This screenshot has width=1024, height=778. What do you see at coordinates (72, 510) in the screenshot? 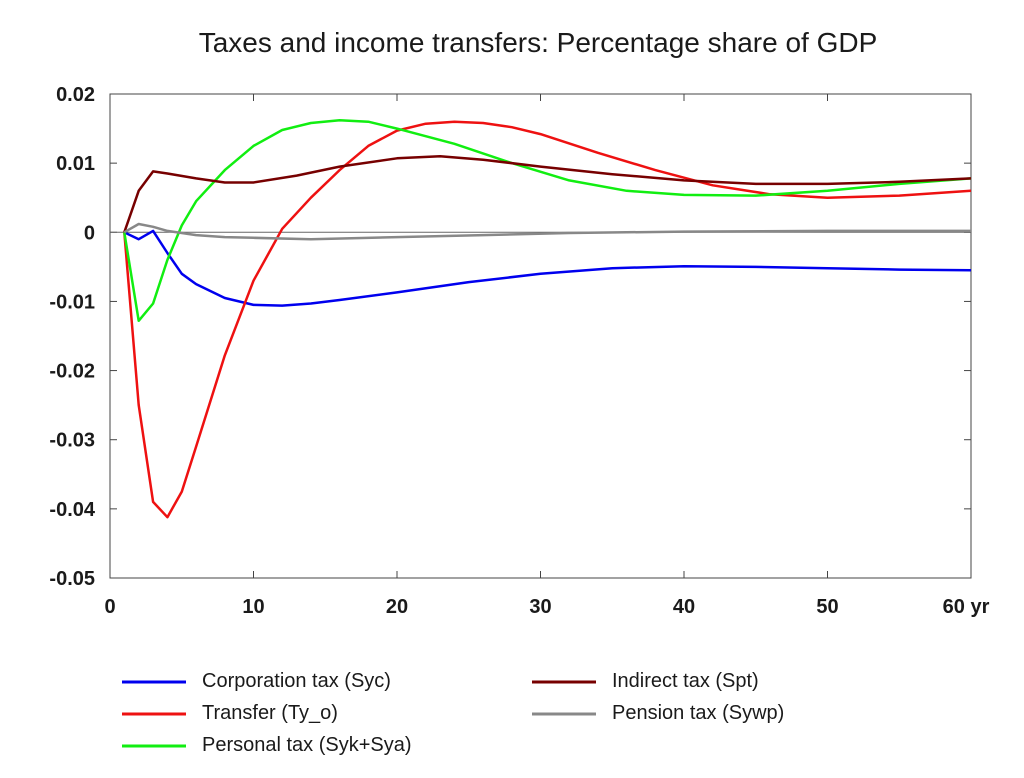
I see `y-tick-label: -0.04` at bounding box center [72, 510].